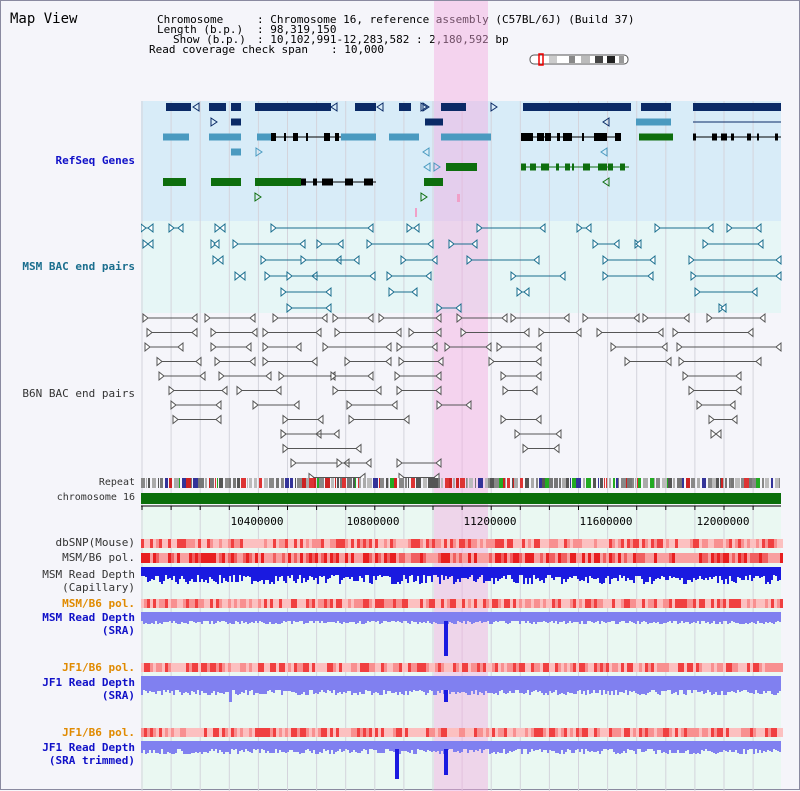 The width and height of the screenshot is (800, 791). I want to click on gene-block, so click(176, 137).